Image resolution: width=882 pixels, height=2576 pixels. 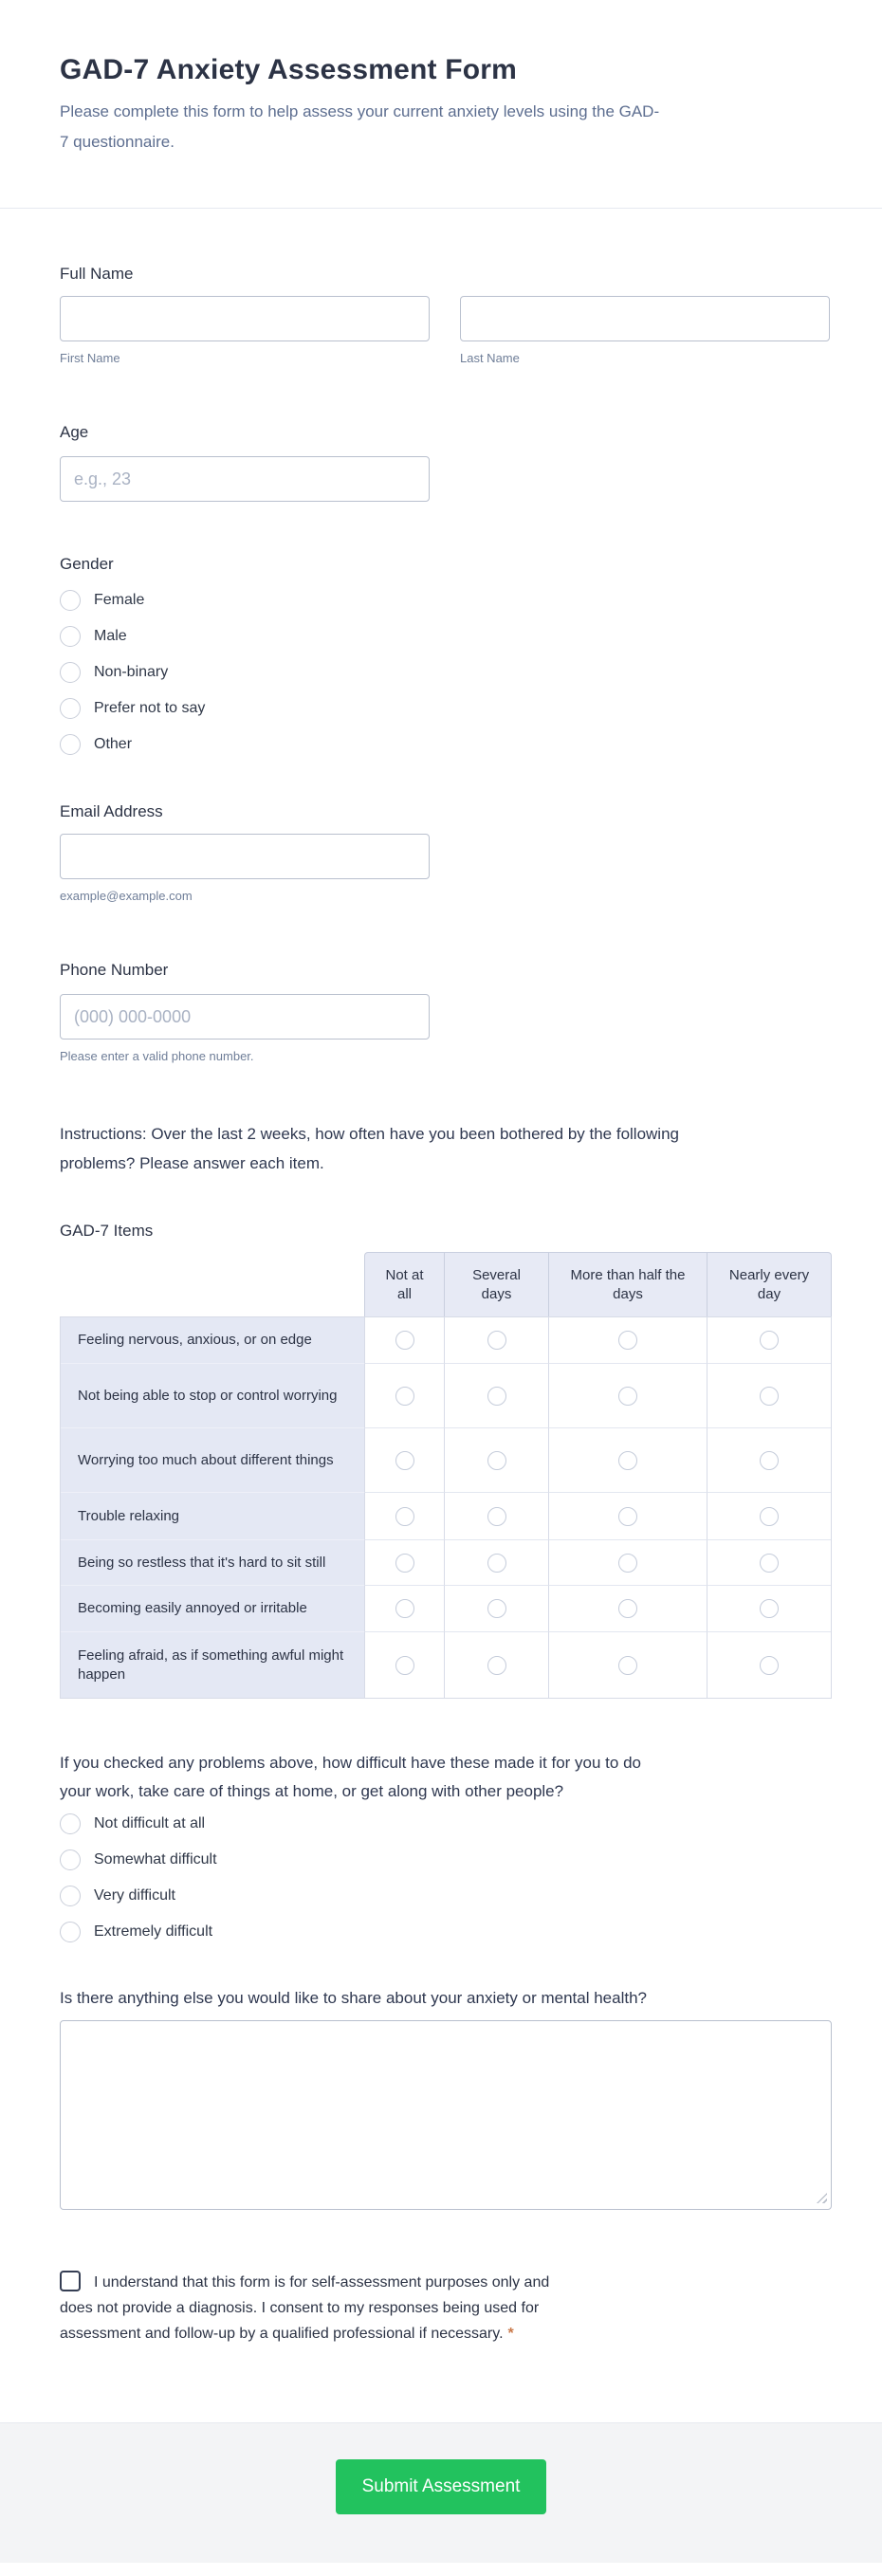 I want to click on gender-option-other: Other, so click(x=446, y=744).